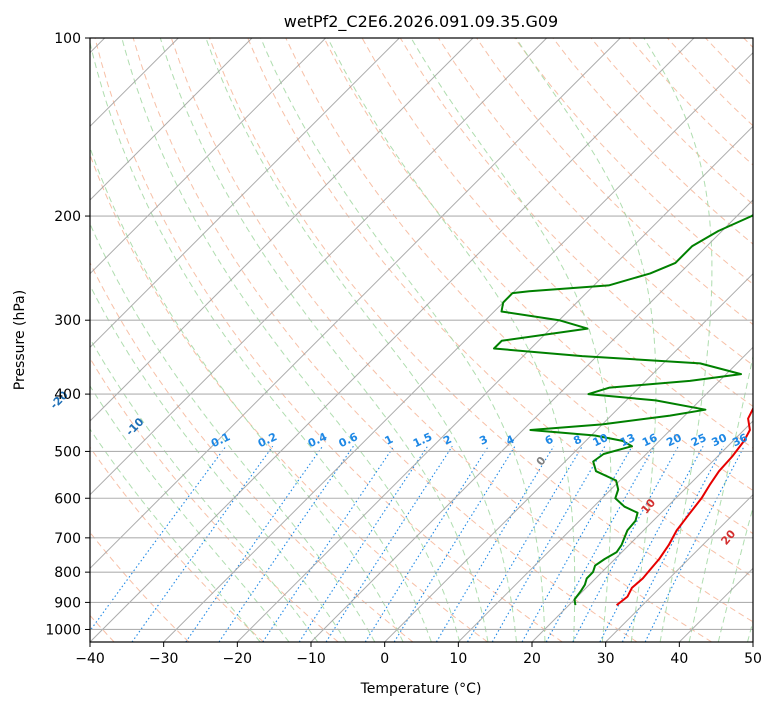 The width and height of the screenshot is (775, 708). What do you see at coordinates (67, 321) in the screenshot?
I see `y-tick-label: 300` at bounding box center [67, 321].